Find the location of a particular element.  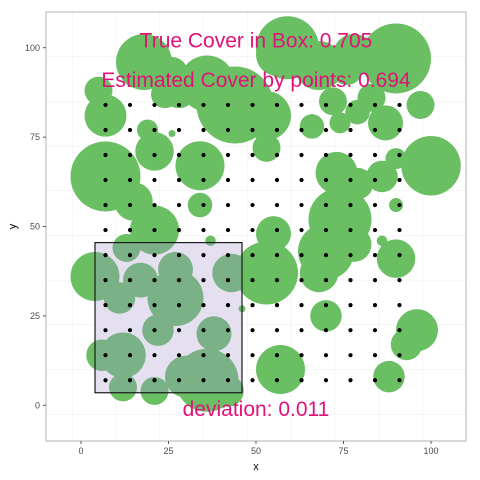

y-tick-label: 50 is located at coordinates (35, 227).